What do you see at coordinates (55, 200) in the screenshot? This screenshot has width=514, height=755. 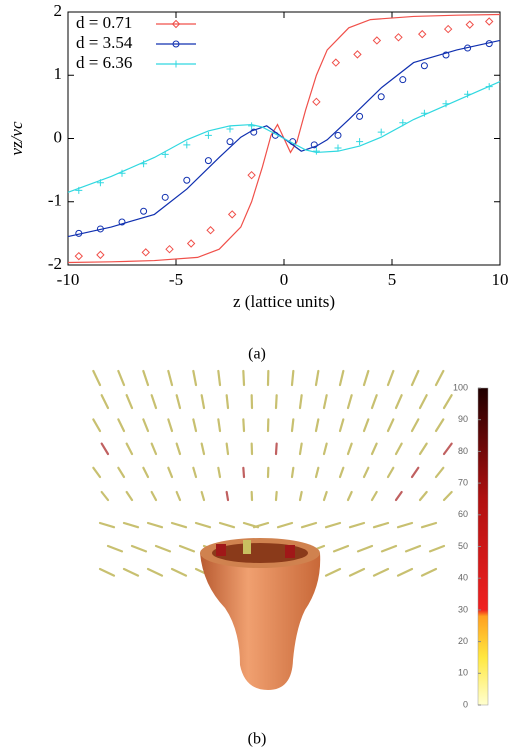 I see `y-tick-label: -1` at bounding box center [55, 200].